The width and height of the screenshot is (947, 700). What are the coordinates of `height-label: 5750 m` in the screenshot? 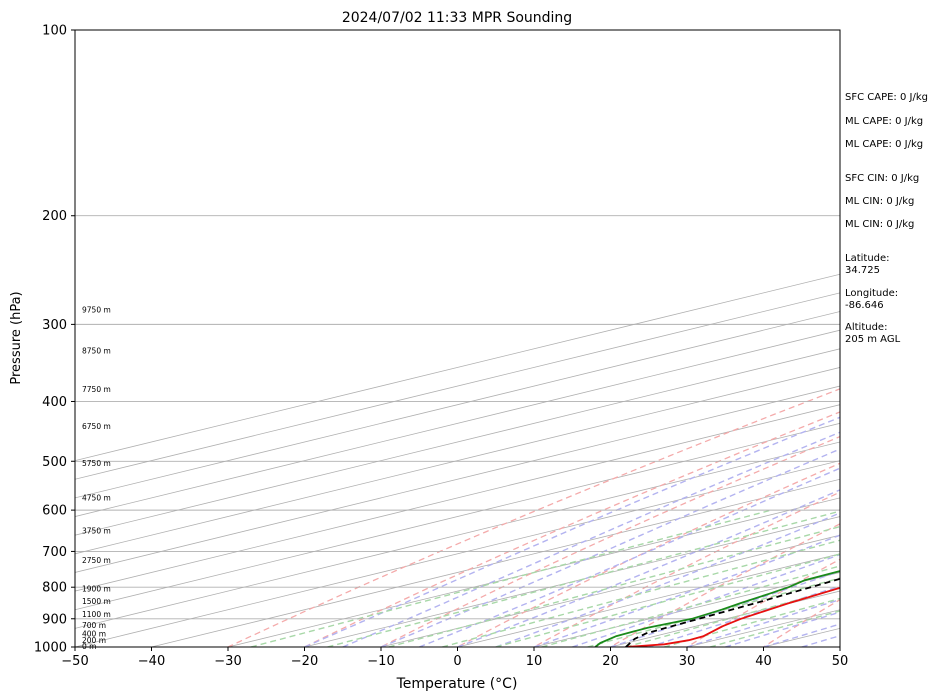 It's located at (96, 463).